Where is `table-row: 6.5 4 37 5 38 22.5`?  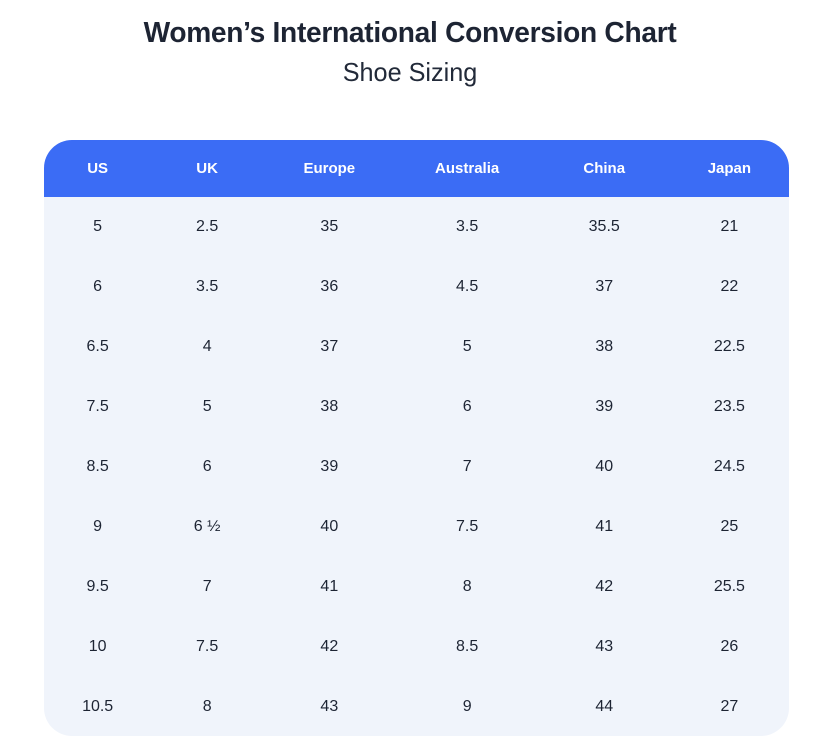
table-row: 6.5 4 37 5 38 22.5 is located at coordinates (416, 347).